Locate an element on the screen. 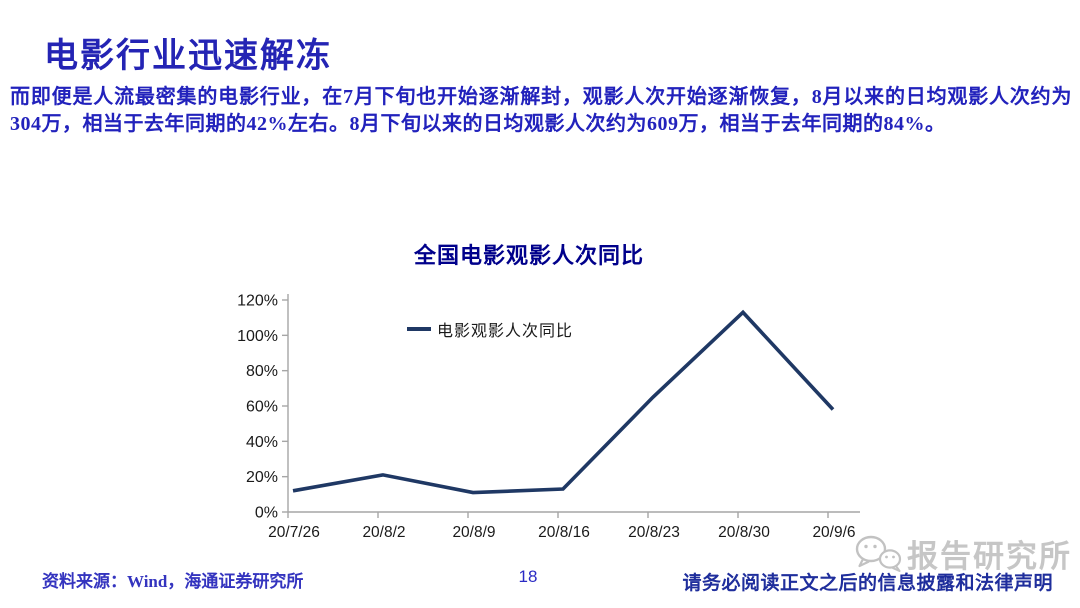 This screenshot has height=608, width=1080. x-tick-label: 20/8/30 is located at coordinates (744, 532).